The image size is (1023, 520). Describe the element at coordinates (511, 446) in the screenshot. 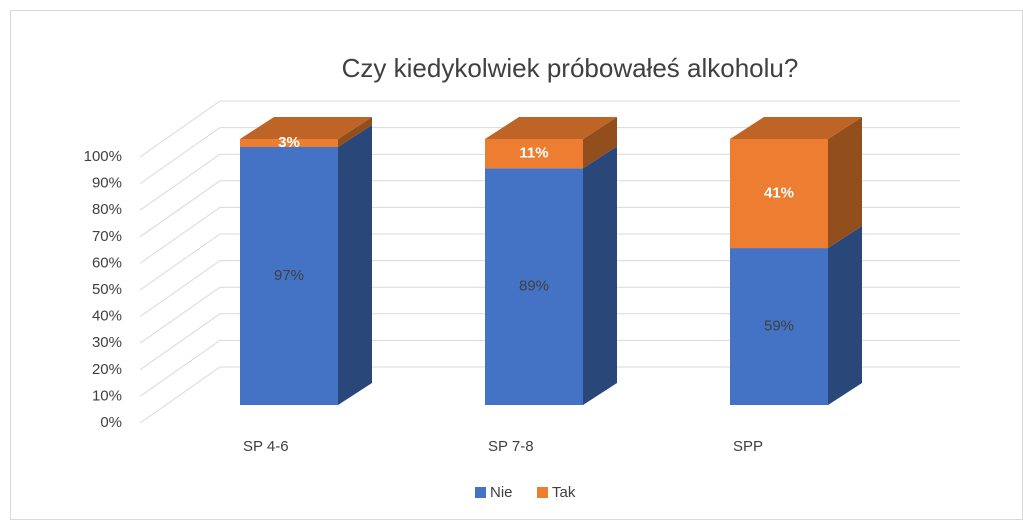

I see `x-tick-label: SP 7-8` at that location.